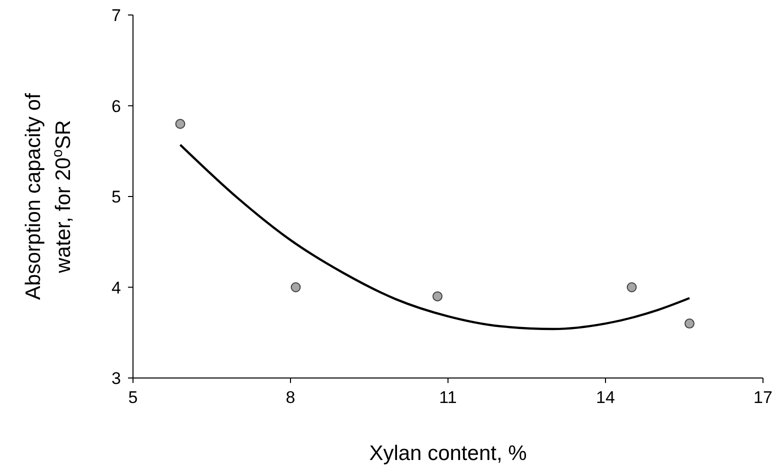  What do you see at coordinates (291, 397) in the screenshot?
I see `x-tick-label: 8` at bounding box center [291, 397].